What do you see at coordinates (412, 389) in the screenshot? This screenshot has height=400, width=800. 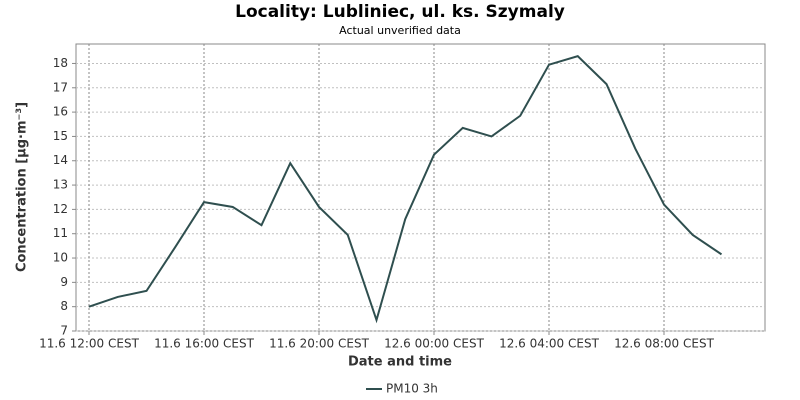 I see `legend-label: PM10 3h` at bounding box center [412, 389].